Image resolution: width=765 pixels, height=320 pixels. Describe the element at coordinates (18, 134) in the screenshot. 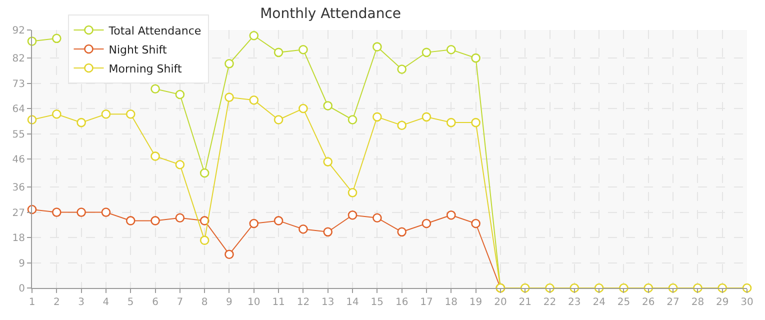

I see `y-tick-label: 55` at that location.